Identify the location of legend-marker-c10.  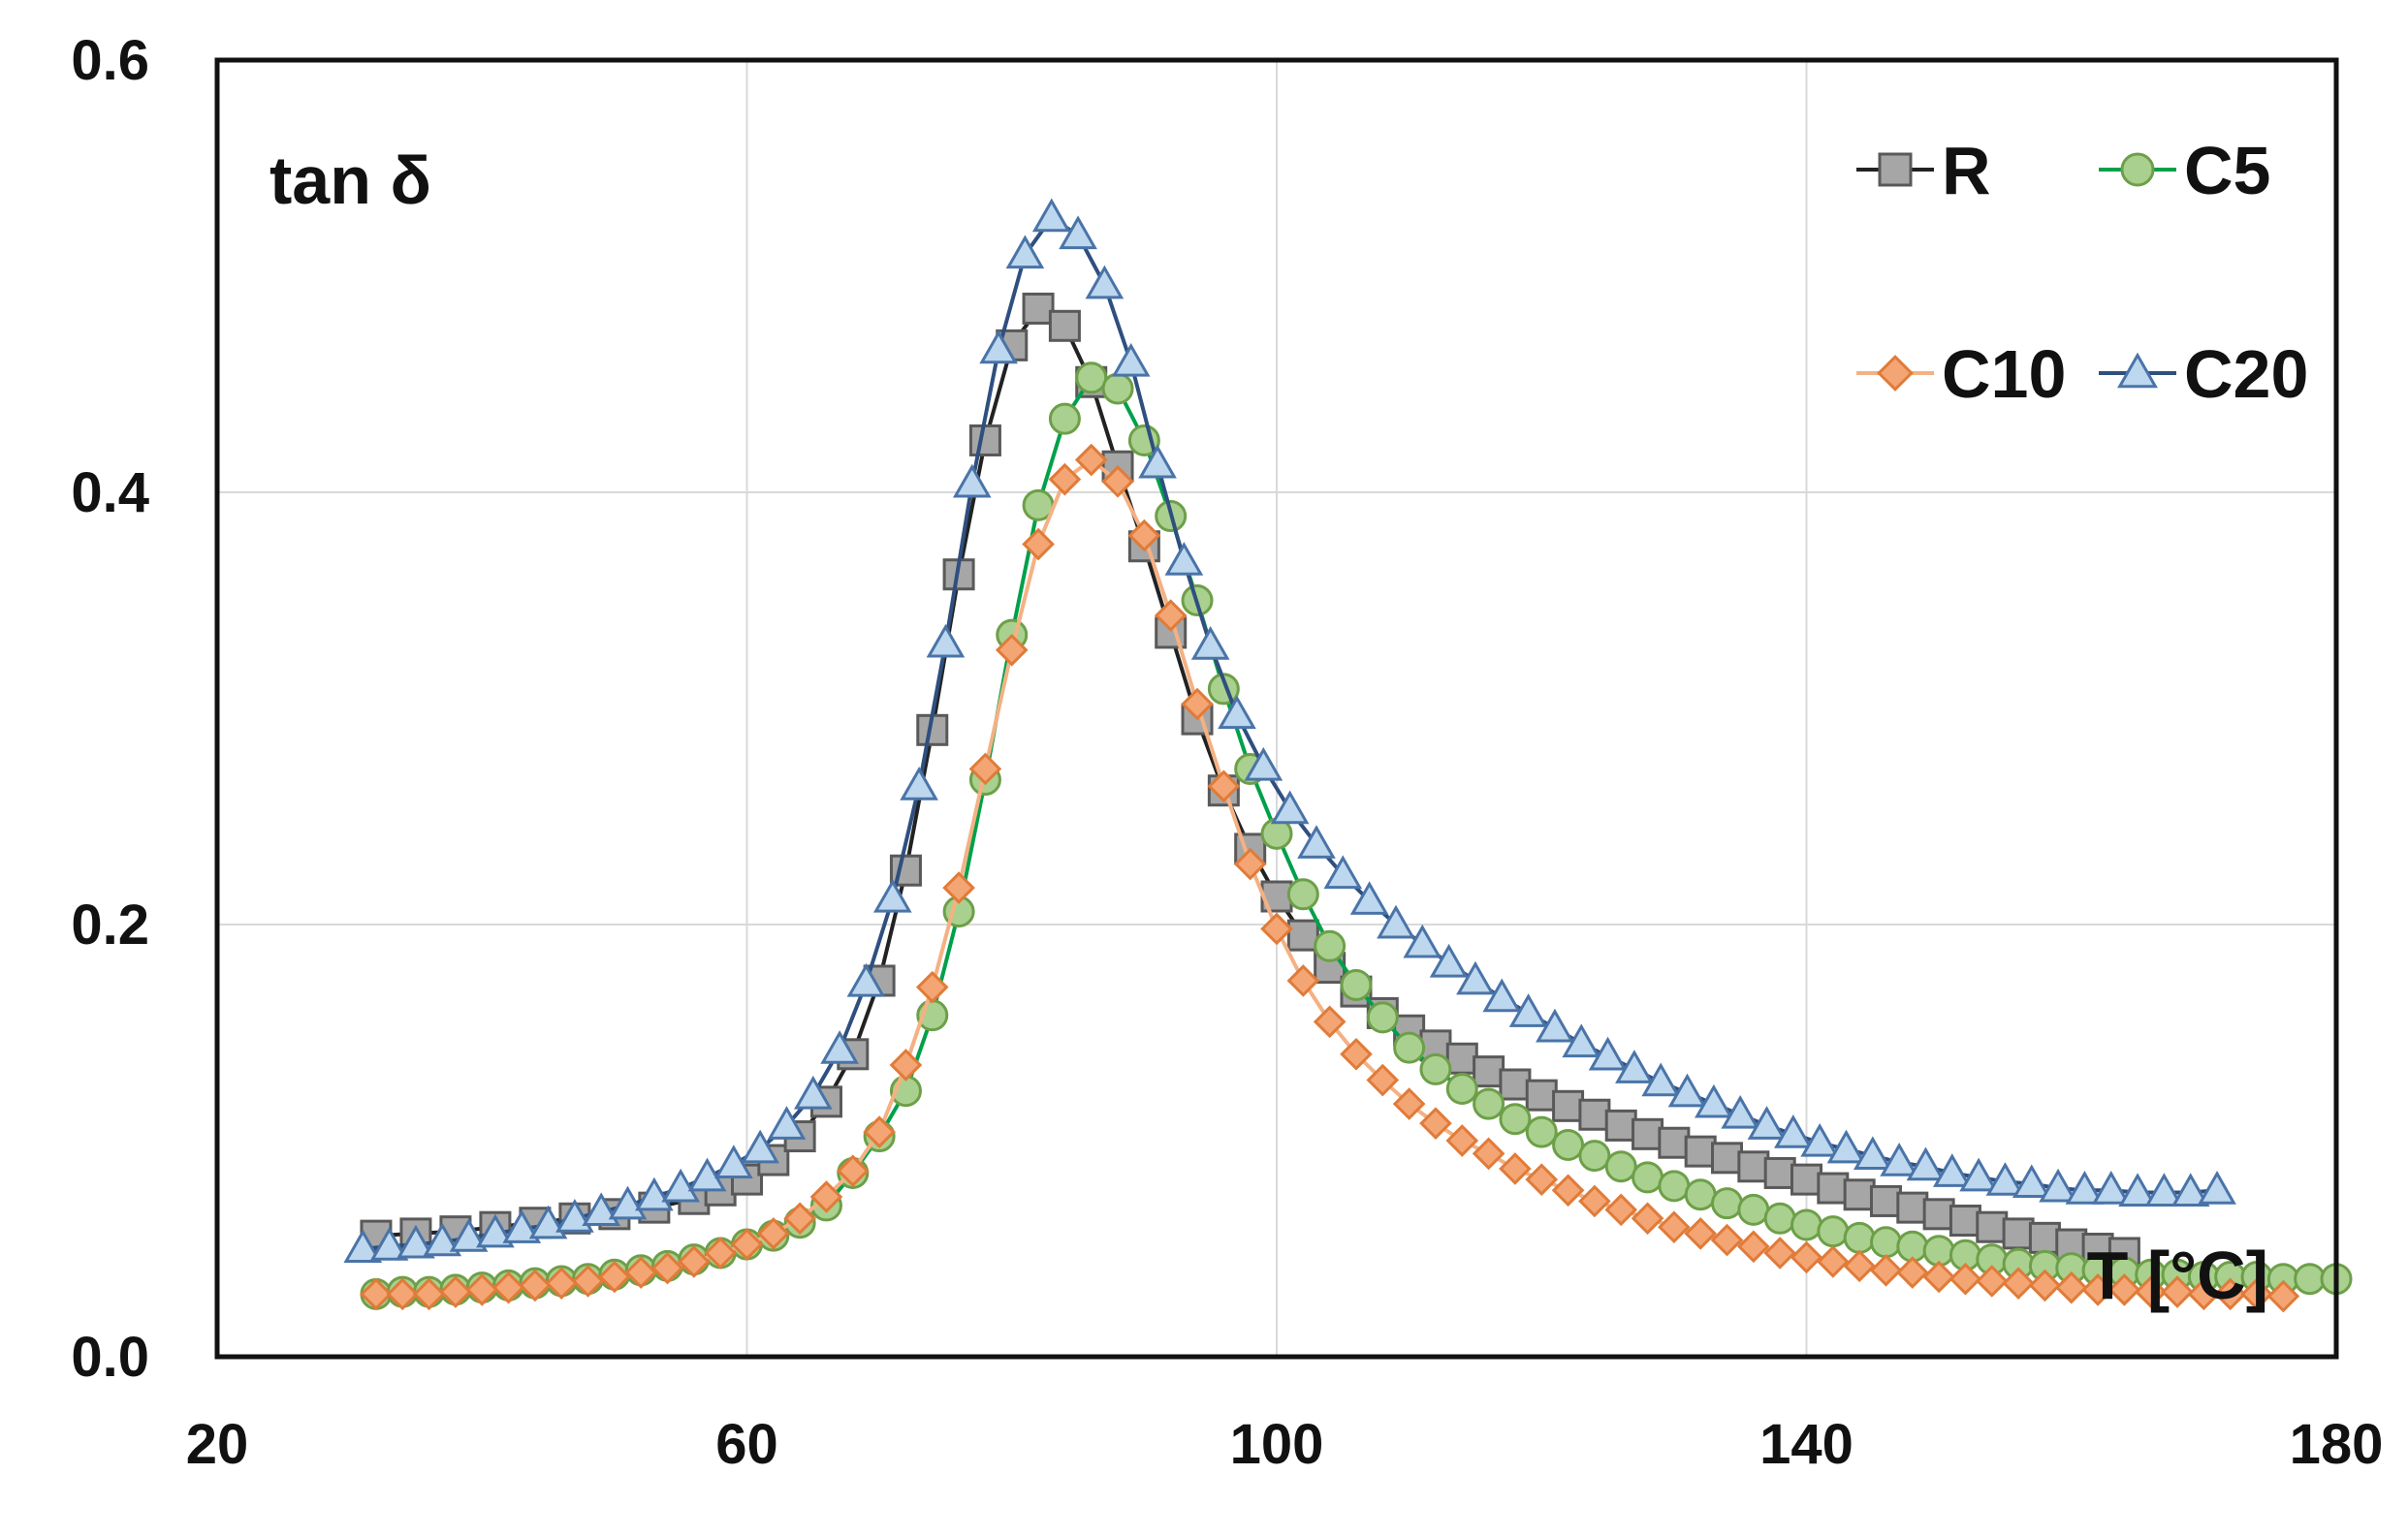
(1895, 373).